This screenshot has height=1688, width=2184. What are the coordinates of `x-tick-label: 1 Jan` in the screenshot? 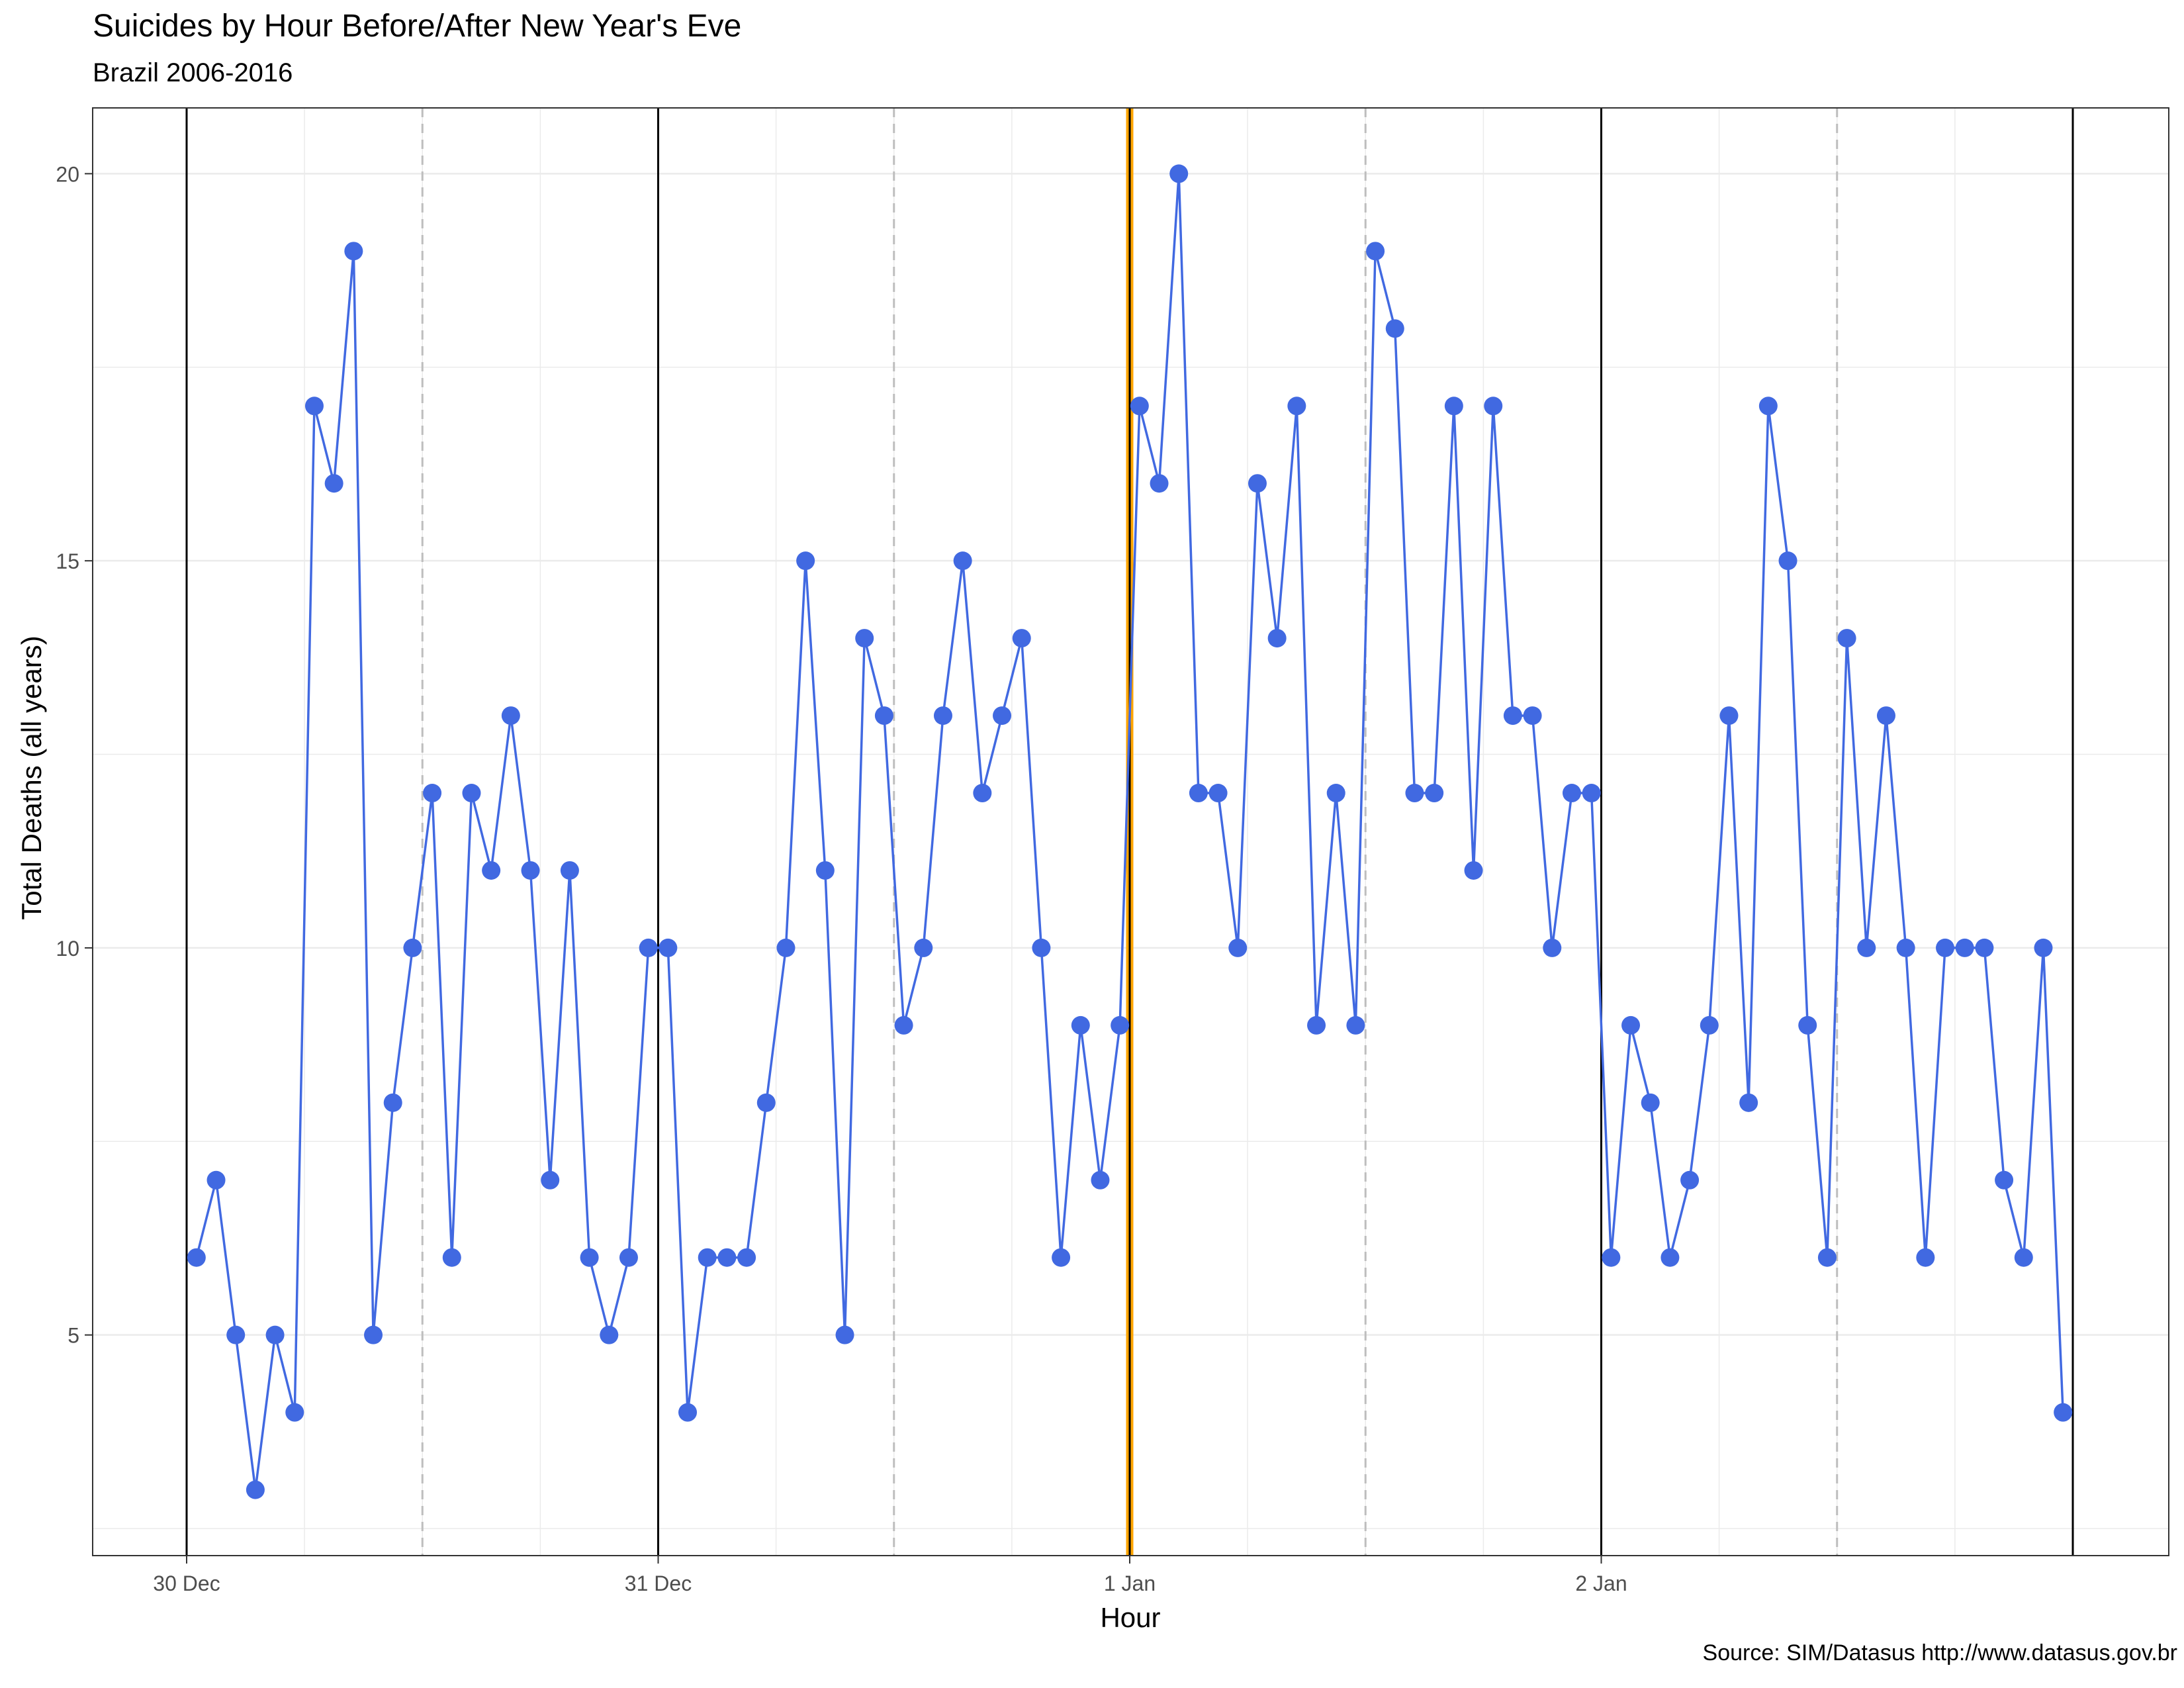 It's located at (1130, 1583).